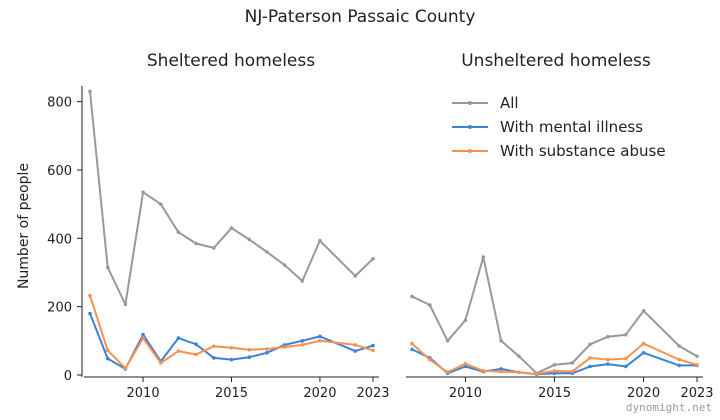 Image resolution: width=720 pixels, height=420 pixels. I want to click on y-tick-label: 0, so click(68, 376).